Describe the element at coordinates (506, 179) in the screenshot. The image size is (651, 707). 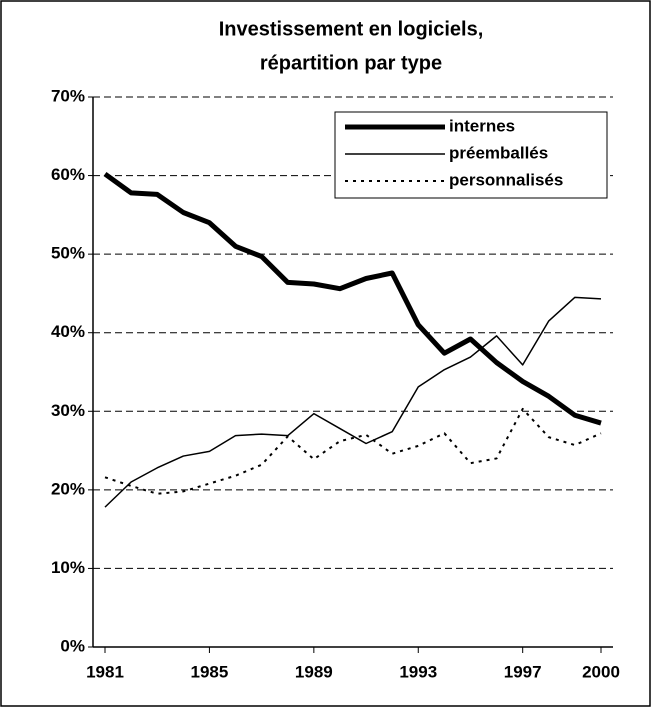
I see `legend-label: personnalisés` at that location.